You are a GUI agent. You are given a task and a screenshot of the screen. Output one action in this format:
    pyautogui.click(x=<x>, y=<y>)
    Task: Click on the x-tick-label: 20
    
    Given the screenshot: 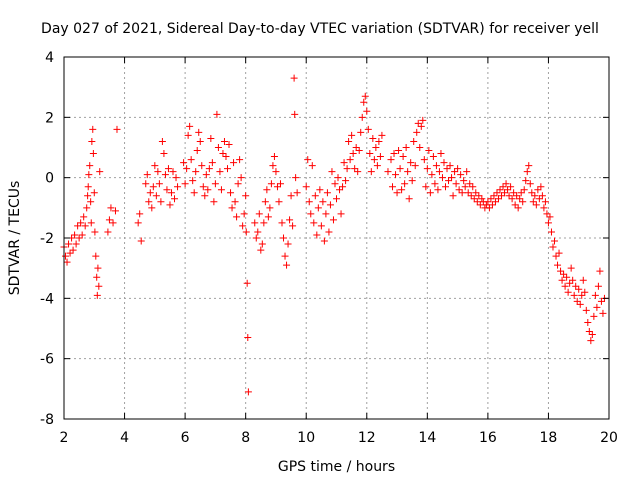 What is the action you would take?
    pyautogui.click(x=609, y=438)
    